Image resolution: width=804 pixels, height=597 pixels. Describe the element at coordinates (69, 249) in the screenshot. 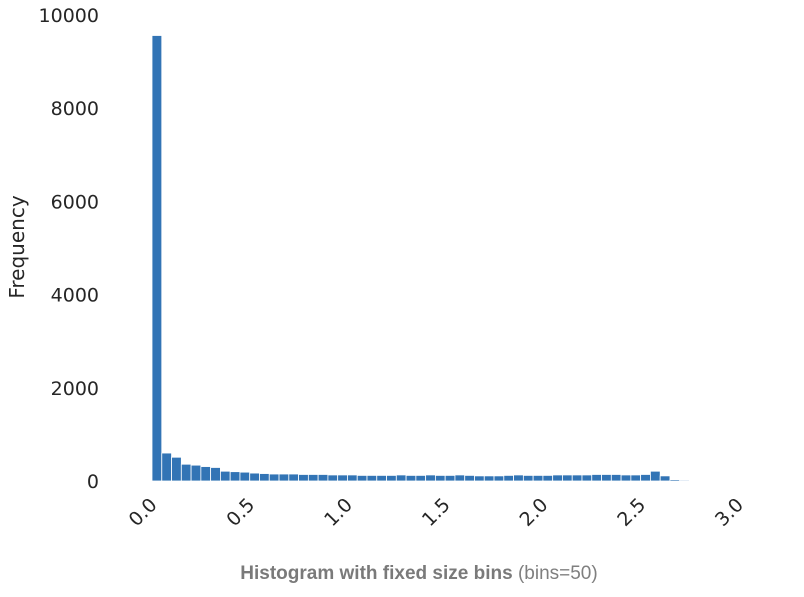

I see `y-tick-labels: 0 2000 4000 6000 8000 10000` at that location.